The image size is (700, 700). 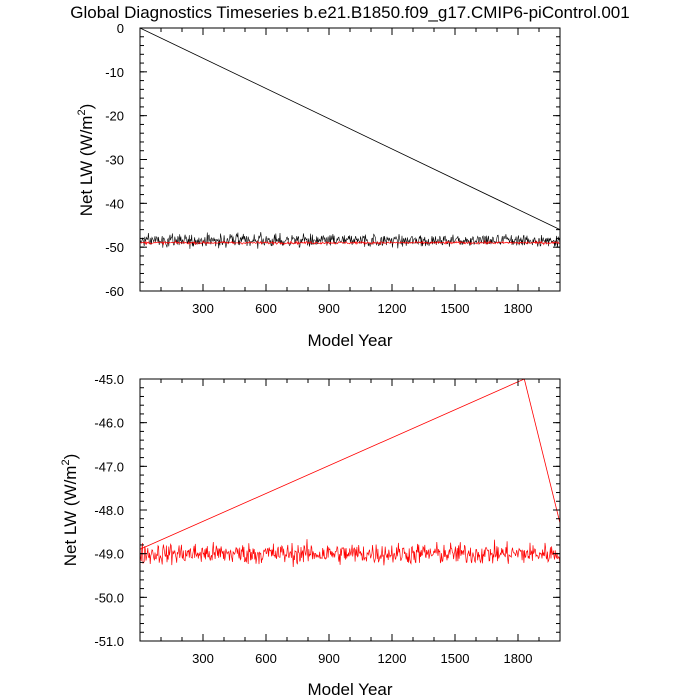 What do you see at coordinates (455, 658) in the screenshot?
I see `bottom-x-tick-label: 1500` at bounding box center [455, 658].